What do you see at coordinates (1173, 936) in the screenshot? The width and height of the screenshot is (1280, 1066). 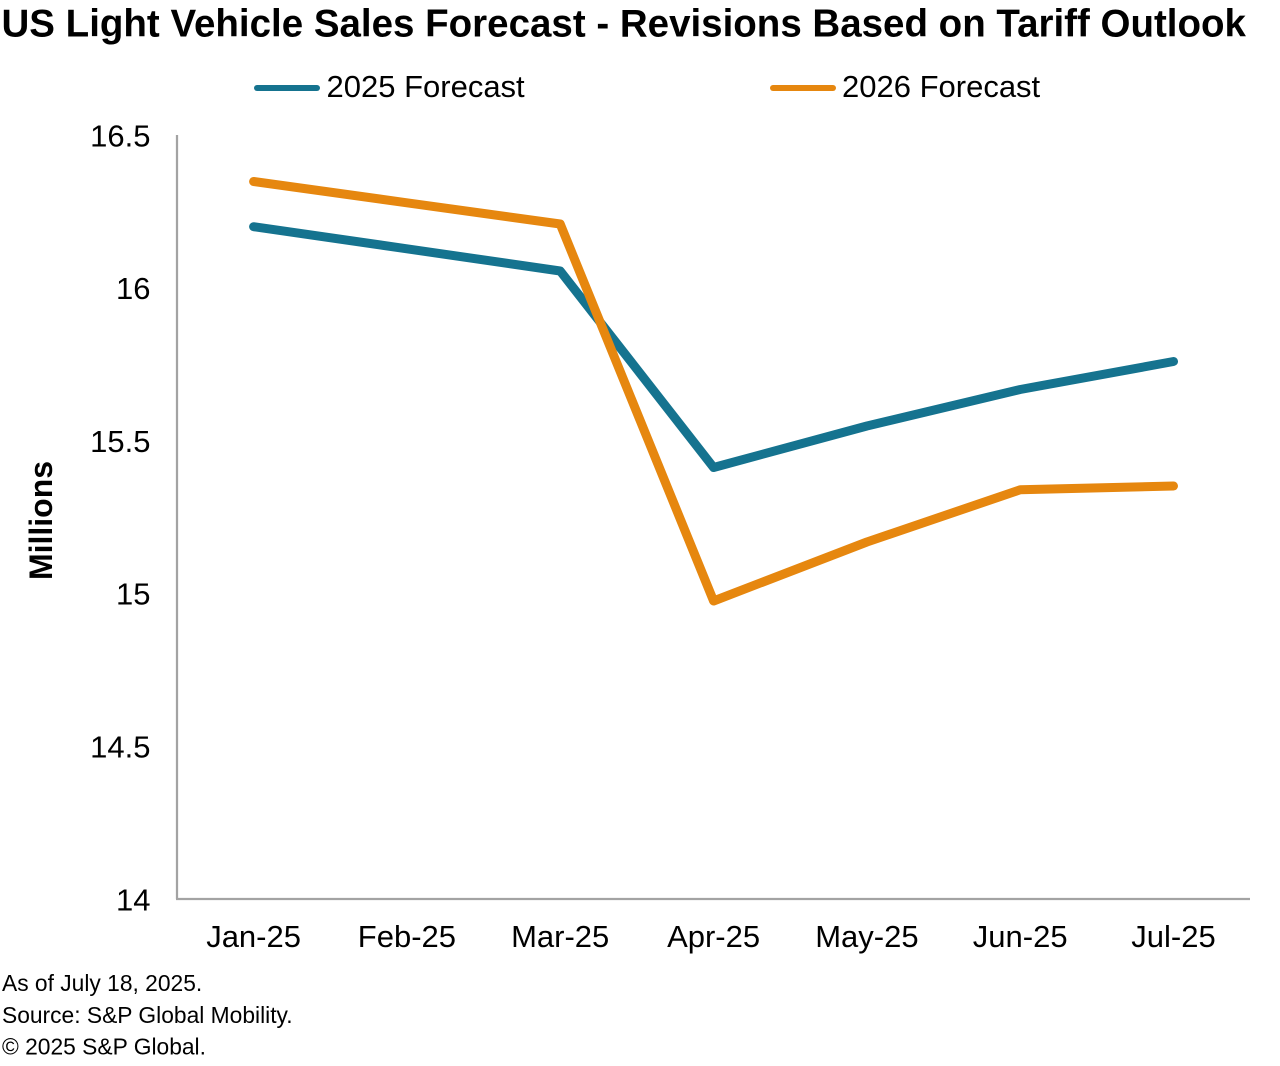 I see `svg-text: Jul-25` at bounding box center [1173, 936].